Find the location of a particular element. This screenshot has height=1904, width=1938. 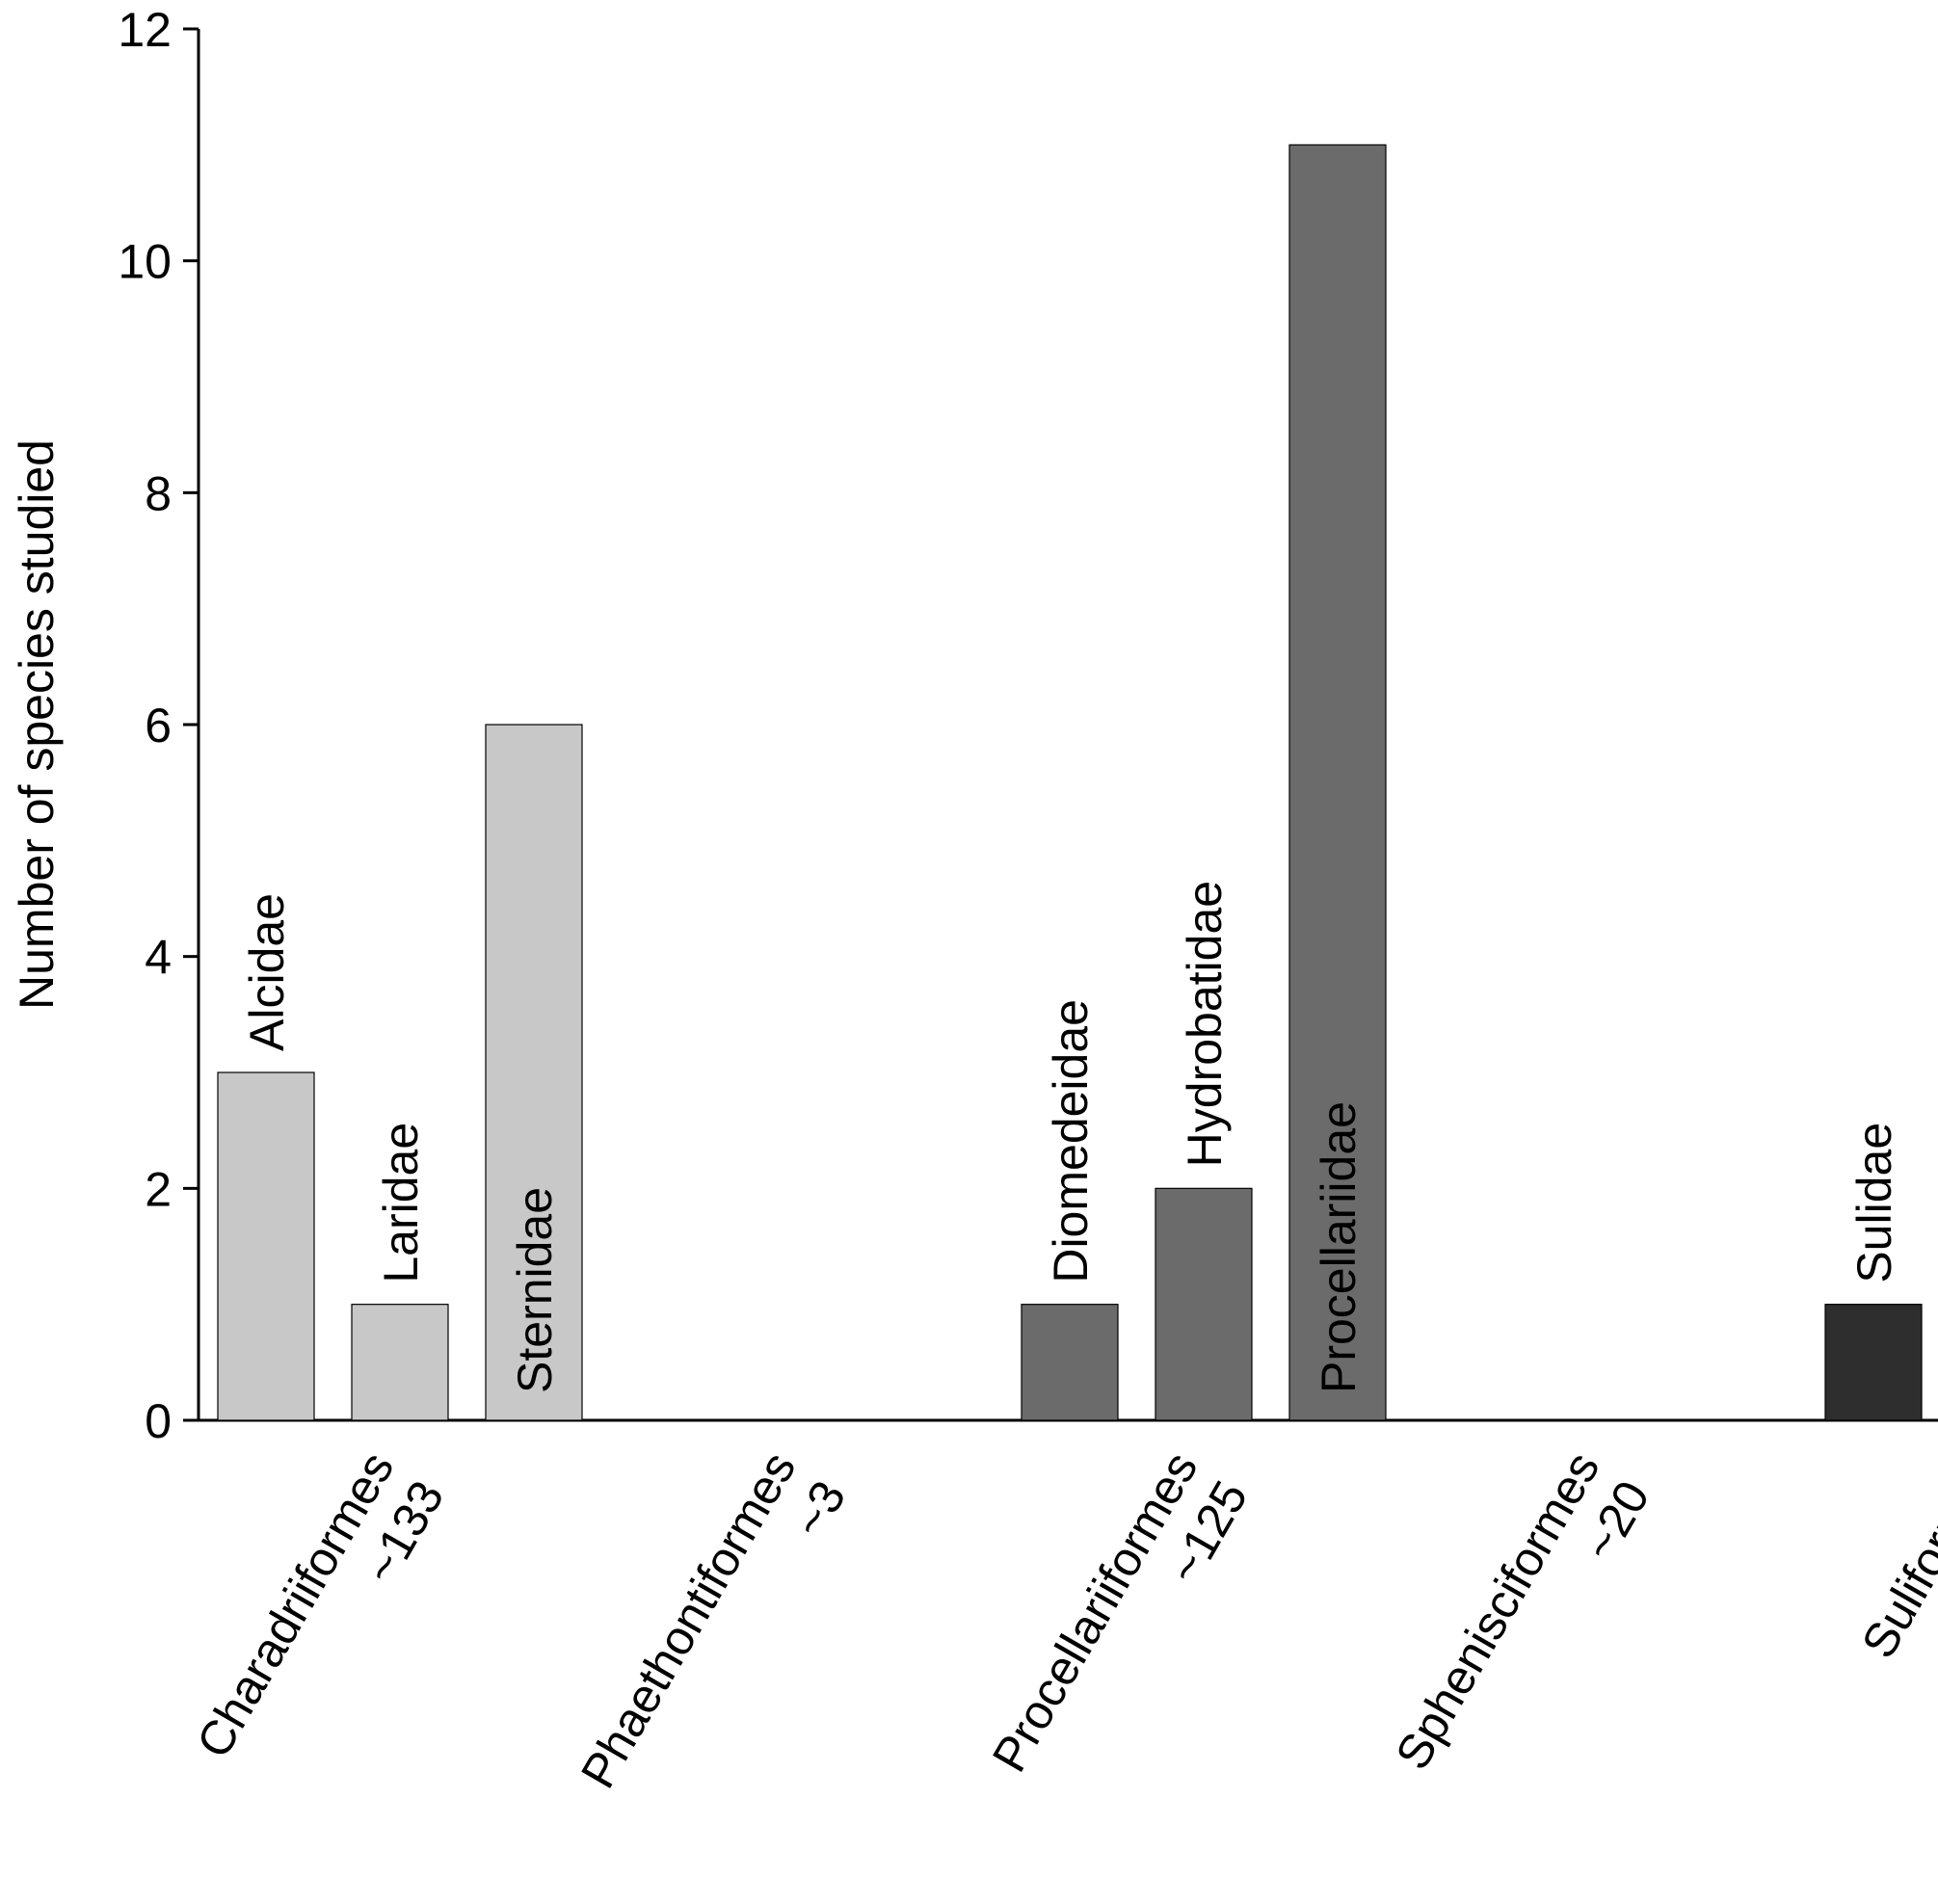

y-ticks: 0 2 4 6 8 10 12 is located at coordinates (158, 726).